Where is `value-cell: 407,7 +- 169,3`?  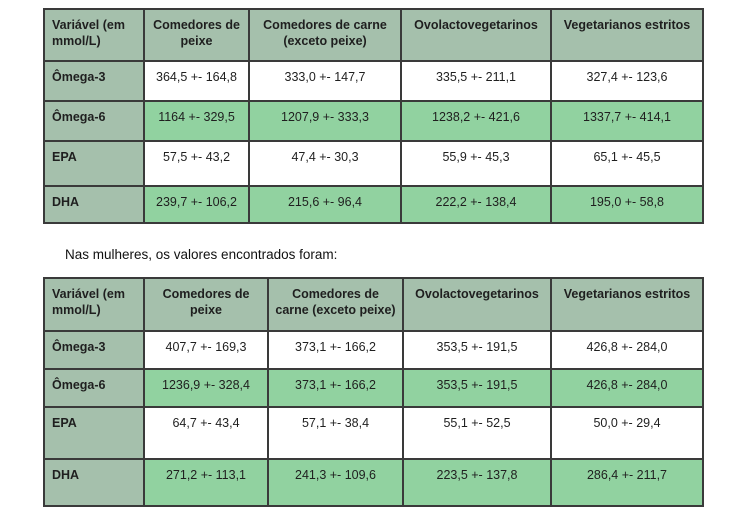 value-cell: 407,7 +- 169,3 is located at coordinates (206, 350).